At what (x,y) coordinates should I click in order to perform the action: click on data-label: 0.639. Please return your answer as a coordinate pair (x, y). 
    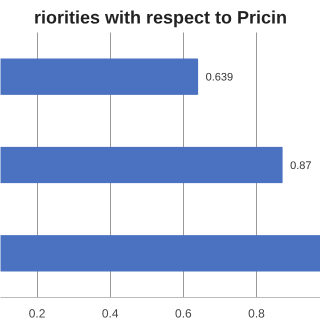
    Looking at the image, I should click on (220, 78).